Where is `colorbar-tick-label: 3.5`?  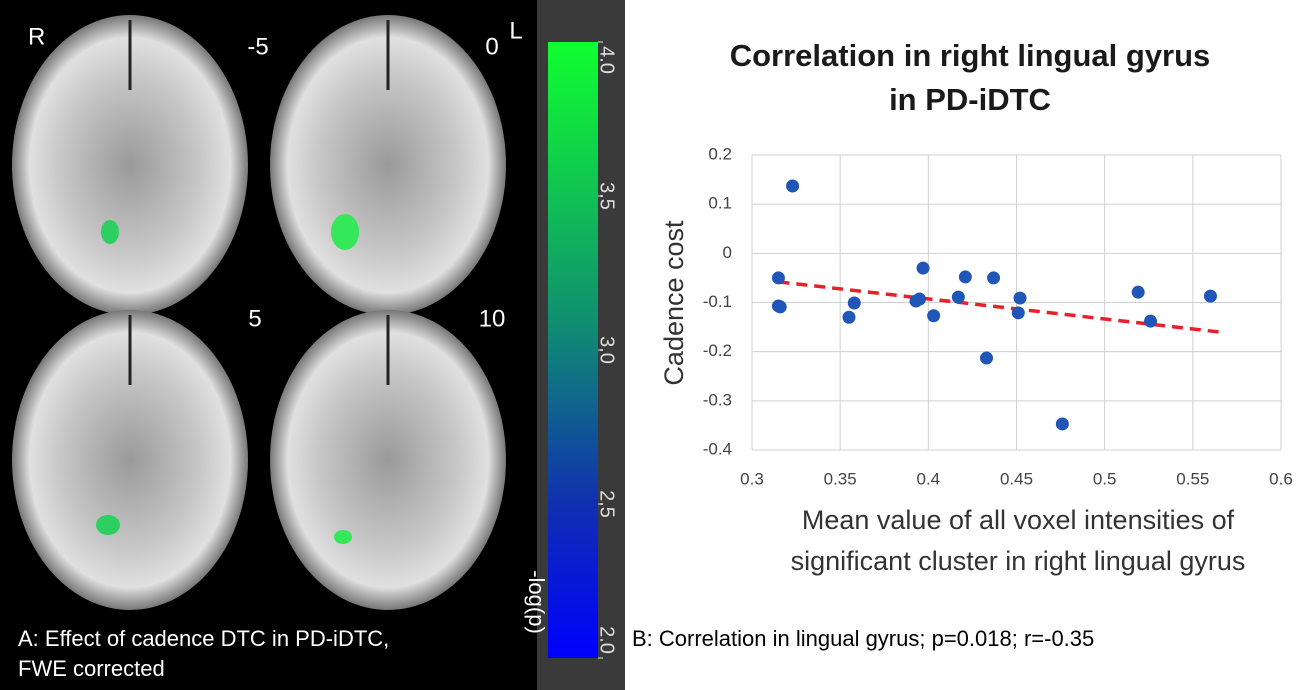 colorbar-tick-label: 3.5 is located at coordinates (607, 196).